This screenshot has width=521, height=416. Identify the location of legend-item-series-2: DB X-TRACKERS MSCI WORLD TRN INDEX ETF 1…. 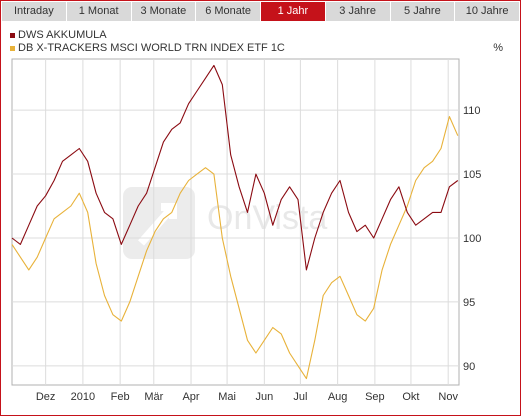
(147, 48).